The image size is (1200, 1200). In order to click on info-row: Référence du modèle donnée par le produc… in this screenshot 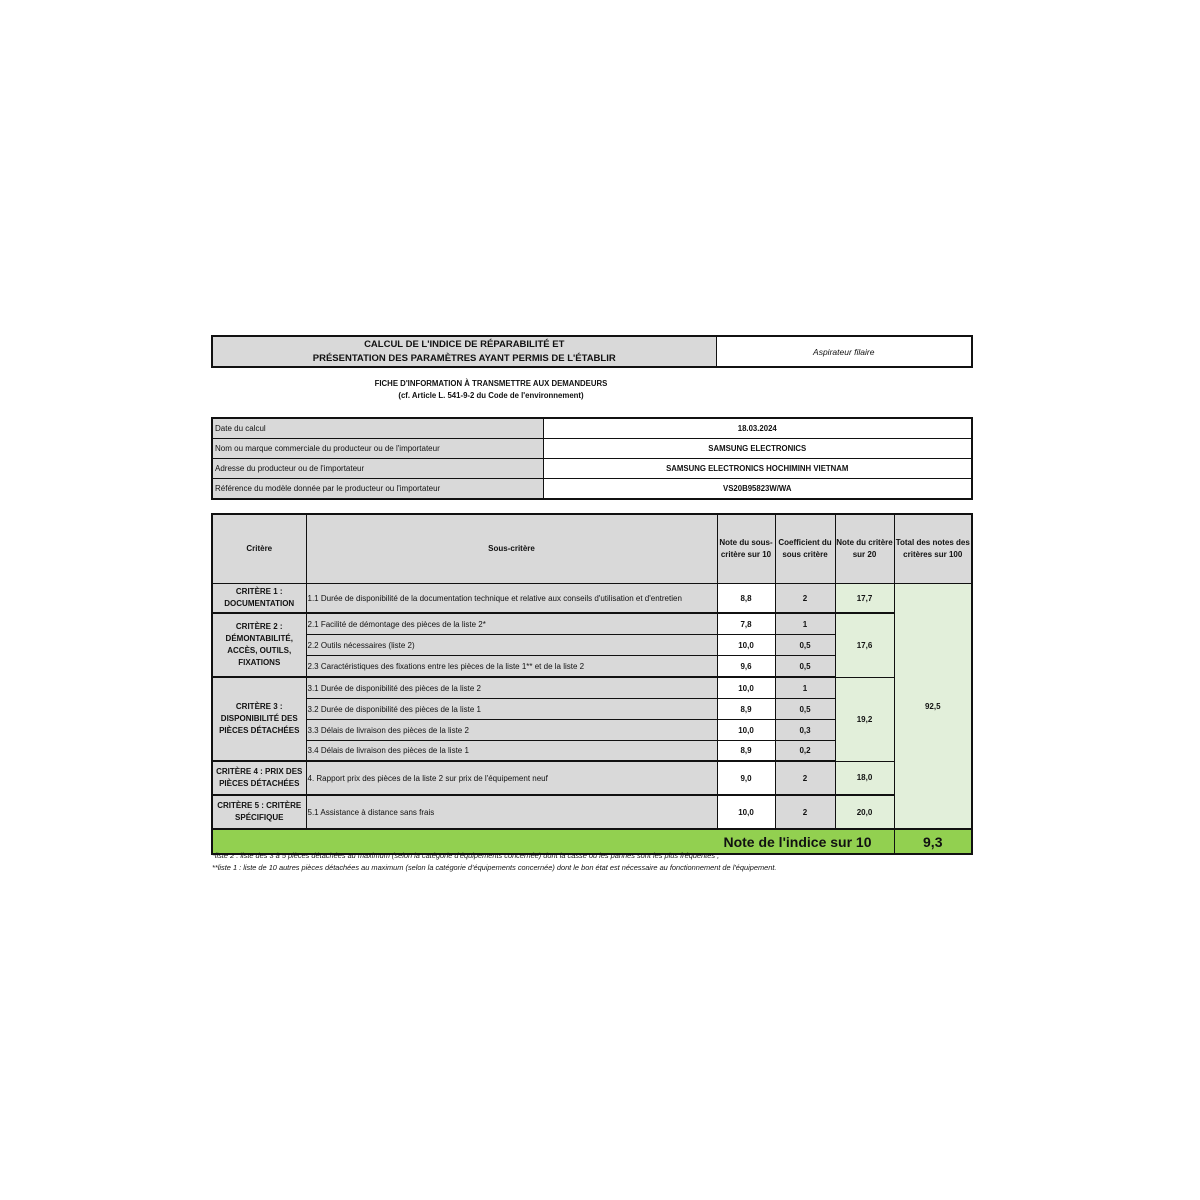, I will do `click(592, 489)`.